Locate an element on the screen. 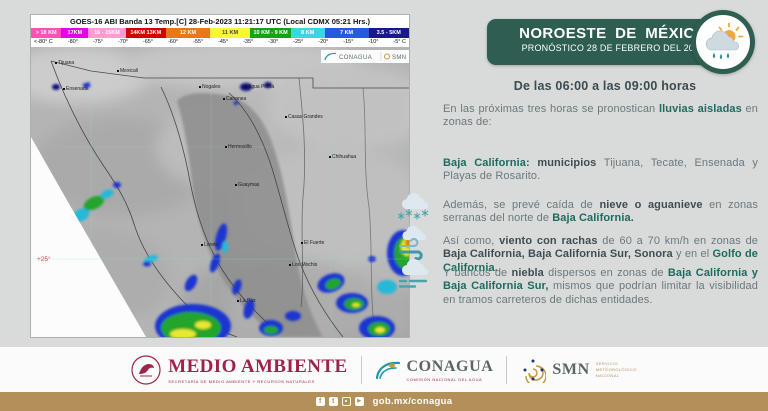 This screenshot has height=411, width=768. sun-cloud-rain-icon is located at coordinates (724, 41).